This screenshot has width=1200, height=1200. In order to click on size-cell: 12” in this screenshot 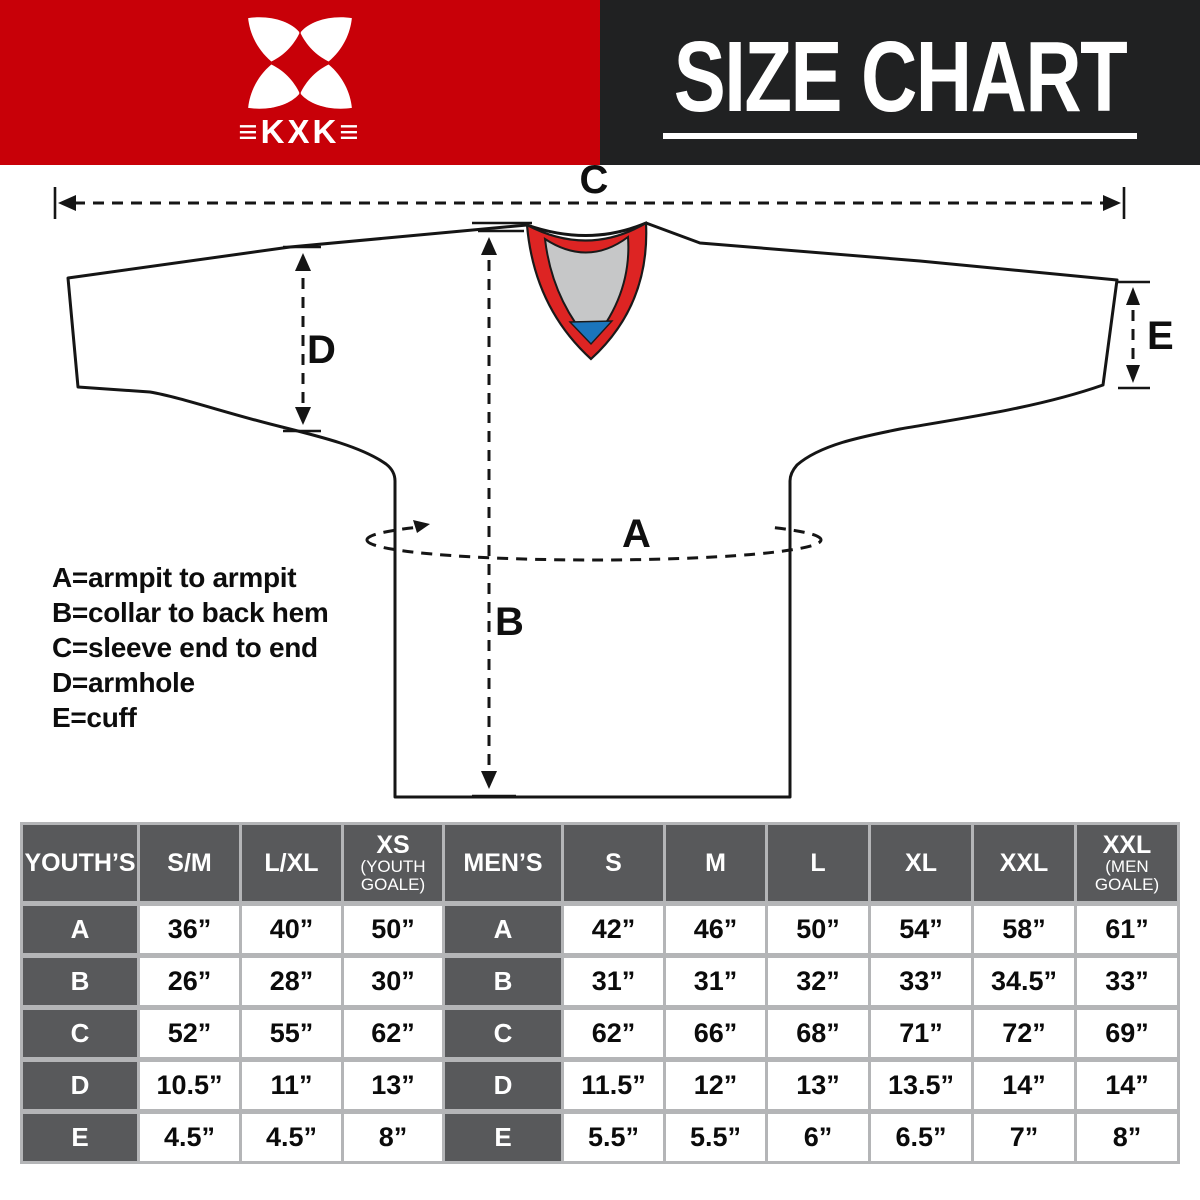, I will do `click(715, 1085)`.